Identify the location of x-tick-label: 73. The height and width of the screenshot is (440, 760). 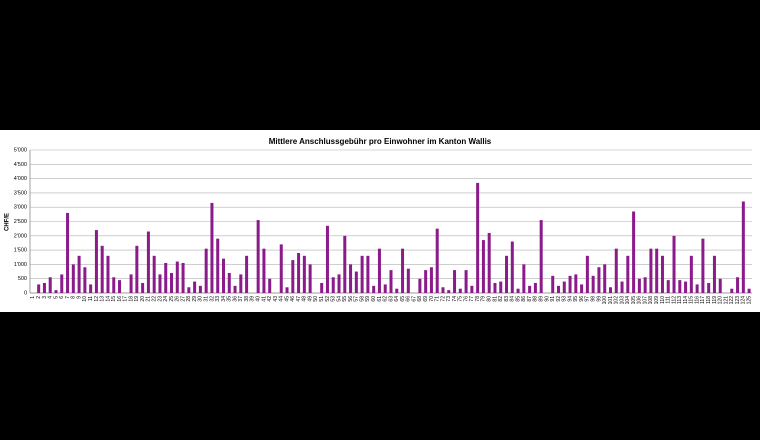
(449, 299).